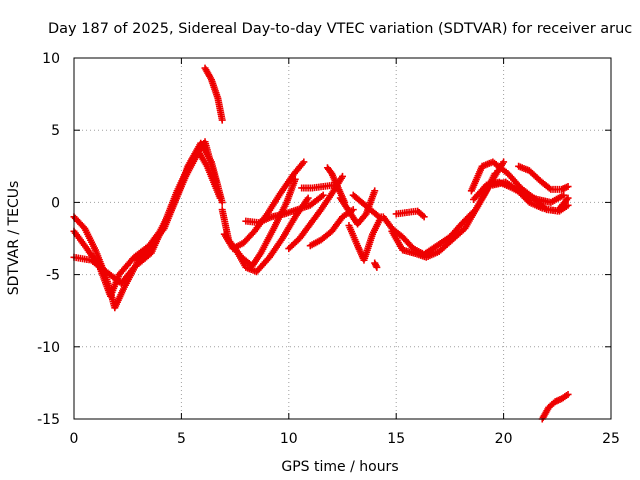 The image size is (640, 480). Describe the element at coordinates (74, 439) in the screenshot. I see `x-tick-label: 0` at that location.